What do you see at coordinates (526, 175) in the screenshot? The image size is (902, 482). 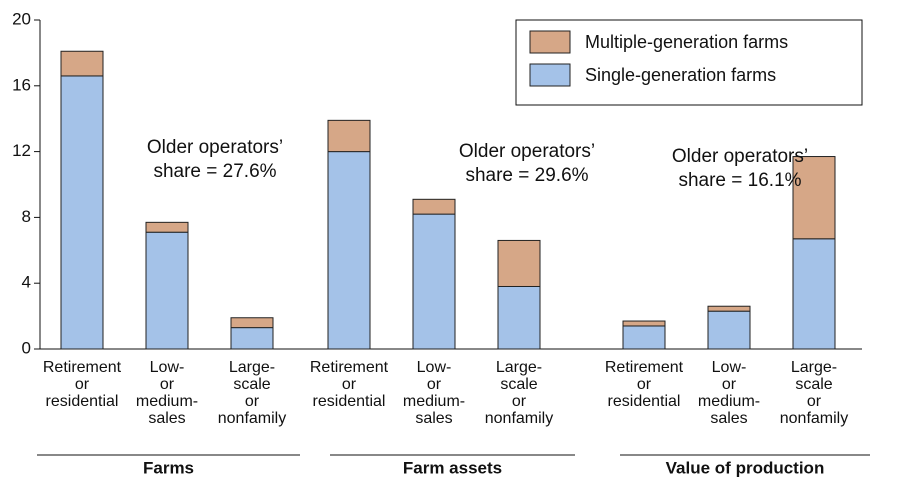 I see `annotation: share = 29.6%` at bounding box center [526, 175].